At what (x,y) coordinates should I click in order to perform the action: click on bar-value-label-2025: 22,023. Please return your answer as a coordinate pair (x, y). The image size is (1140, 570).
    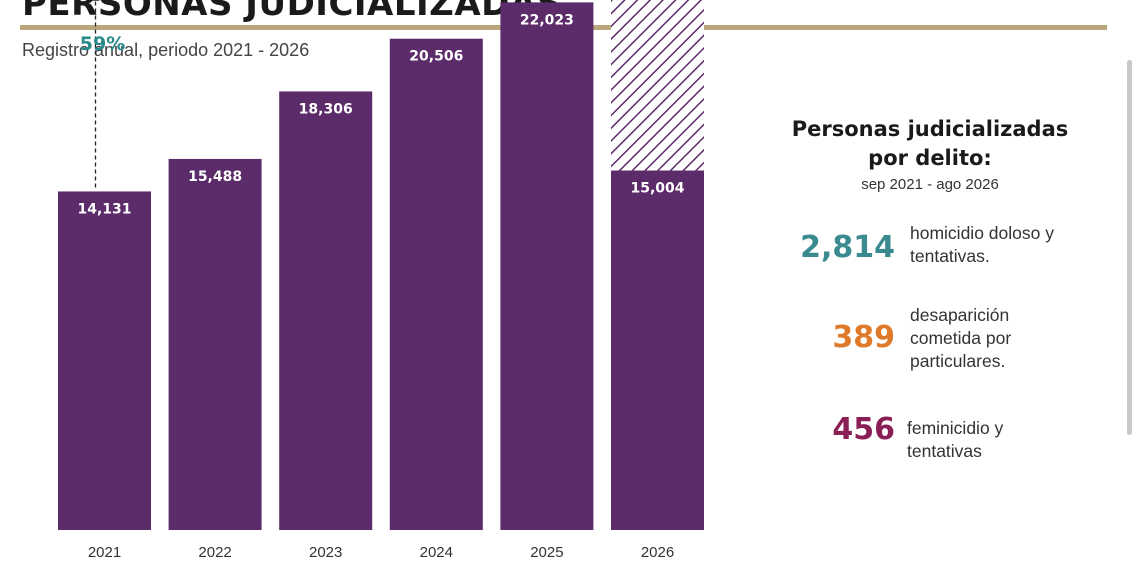
    Looking at the image, I should click on (547, 20).